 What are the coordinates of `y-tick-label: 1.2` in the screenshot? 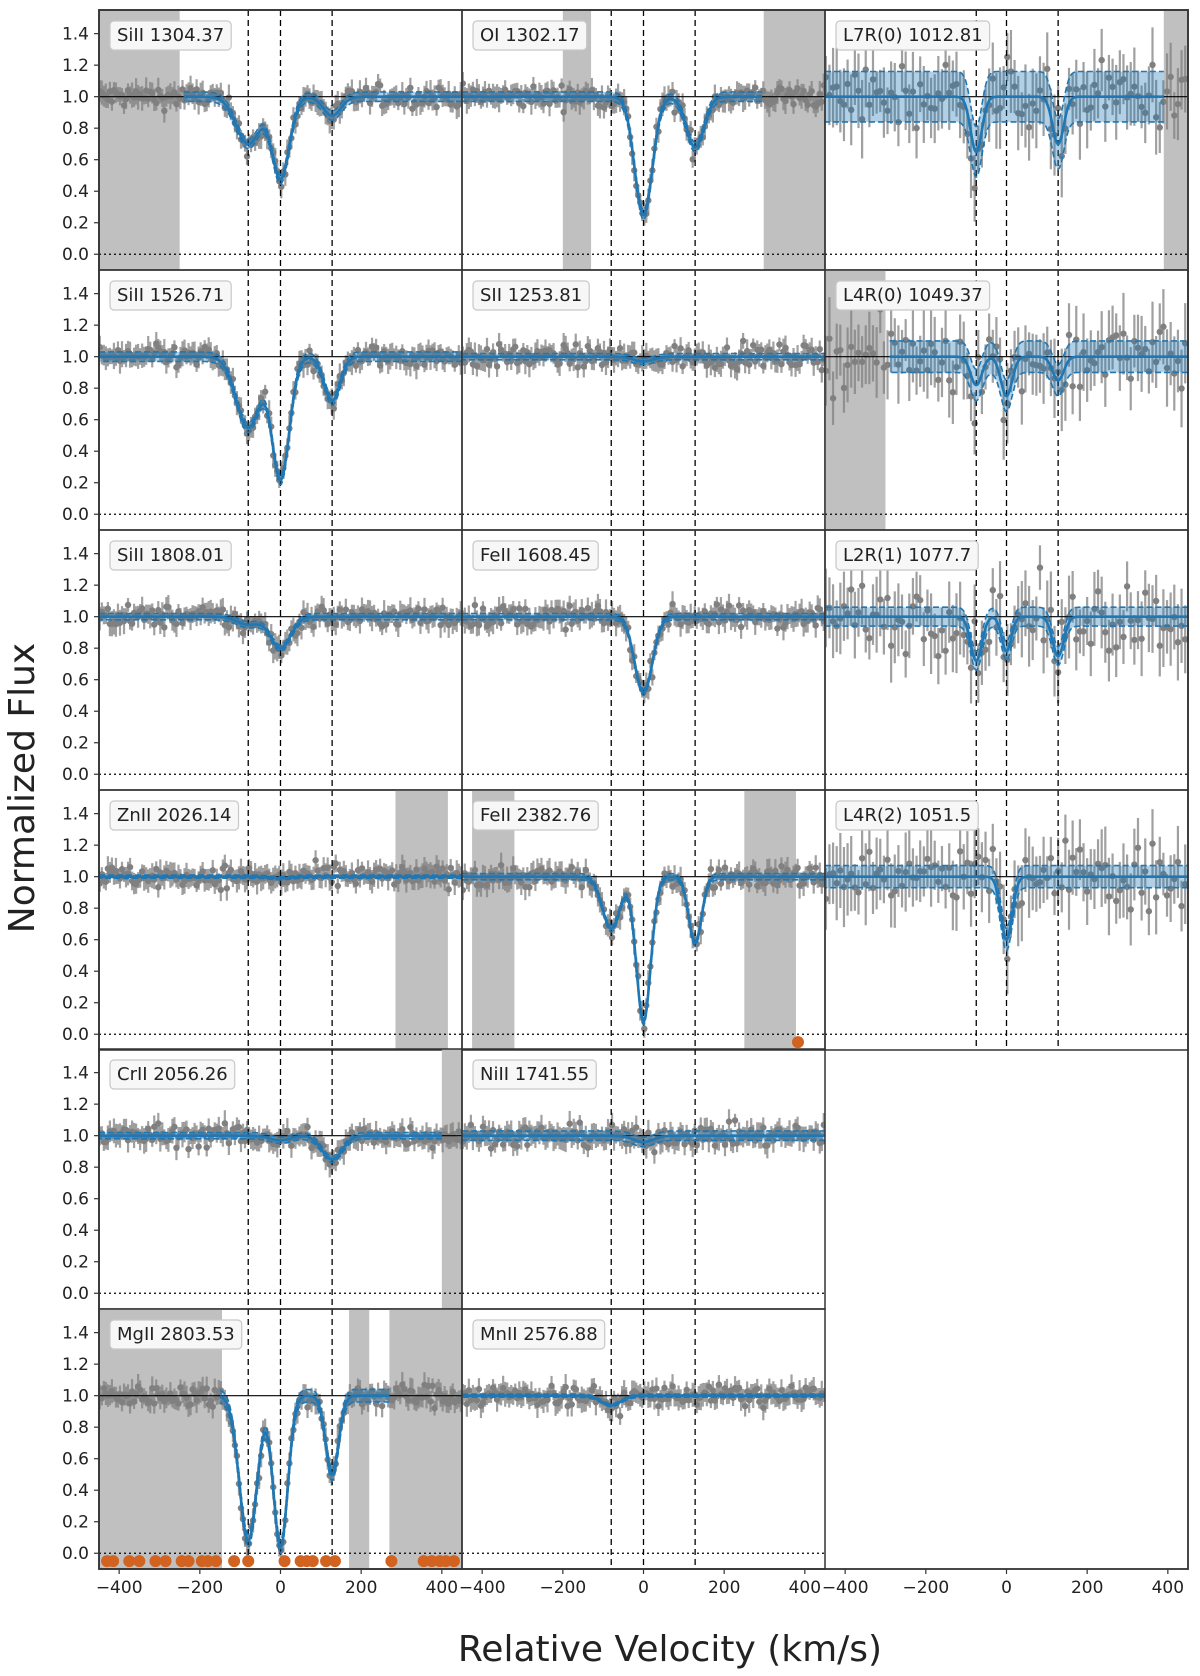 It's located at (75, 846).